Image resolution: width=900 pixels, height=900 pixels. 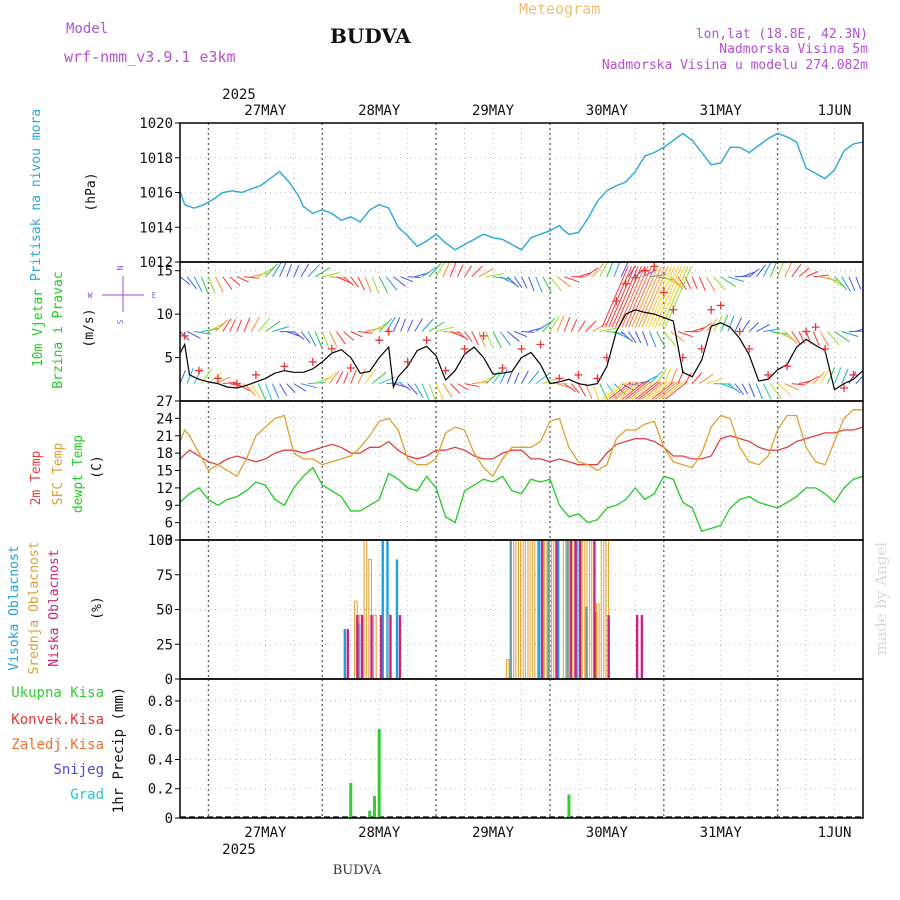 What do you see at coordinates (78, 770) in the screenshot?
I see `legend-snow: Snijeg` at bounding box center [78, 770].